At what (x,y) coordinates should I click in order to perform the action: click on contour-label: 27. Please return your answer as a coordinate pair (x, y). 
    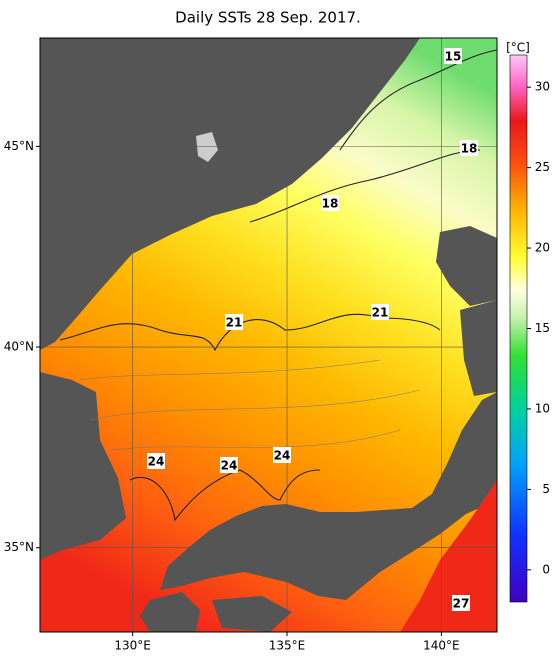
    Looking at the image, I should click on (461, 604).